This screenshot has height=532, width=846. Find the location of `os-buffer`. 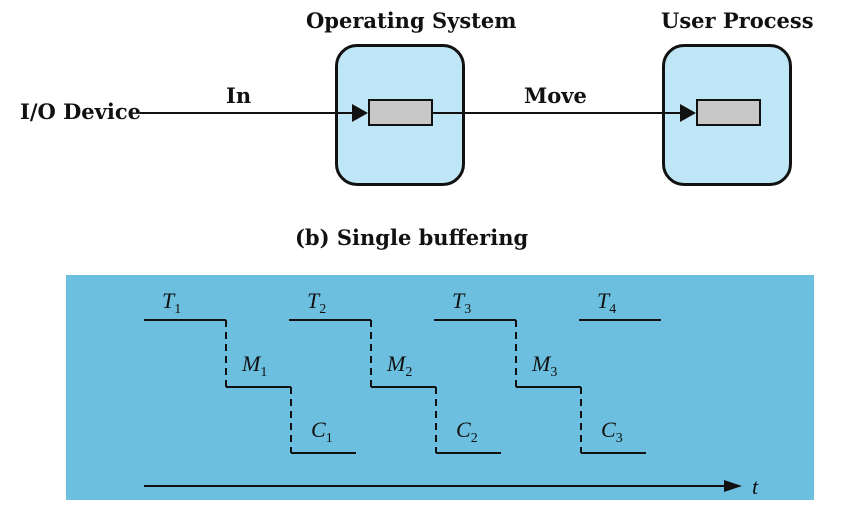

os-buffer is located at coordinates (400, 112).